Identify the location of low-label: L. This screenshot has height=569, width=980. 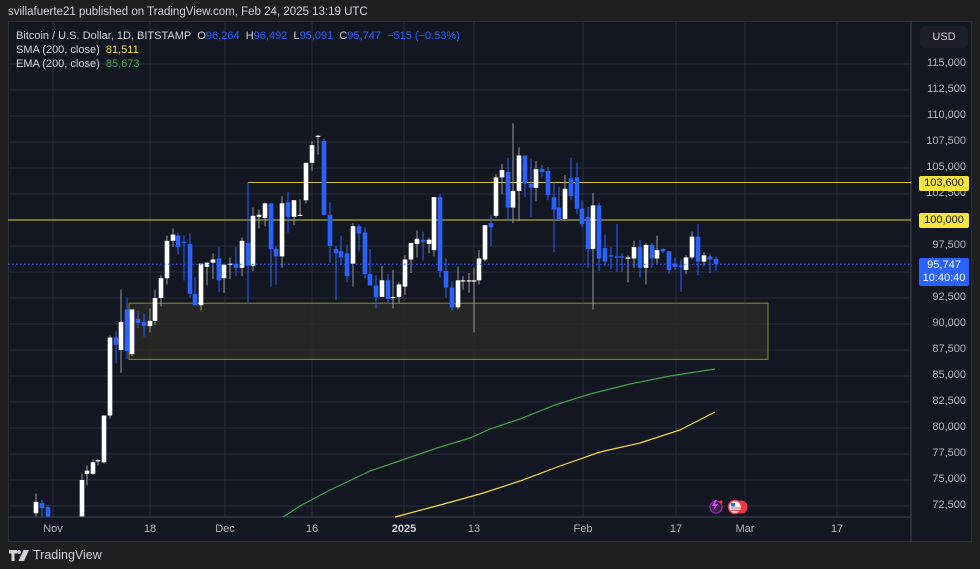
(296, 36).